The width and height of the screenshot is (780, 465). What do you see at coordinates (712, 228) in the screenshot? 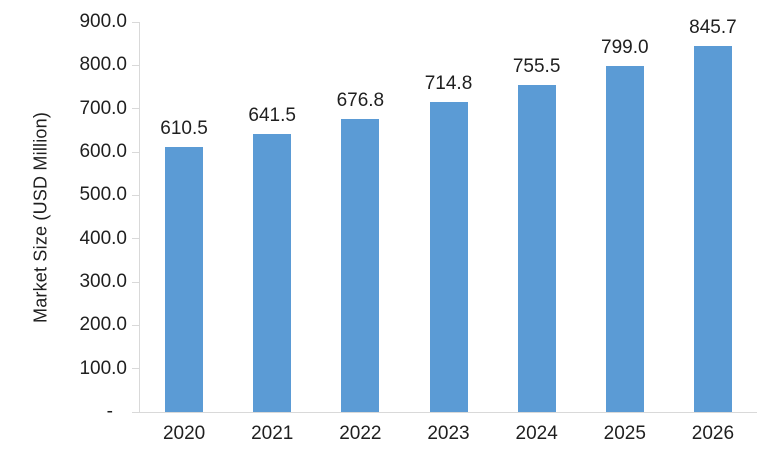
I see `bar-2026` at bounding box center [712, 228].